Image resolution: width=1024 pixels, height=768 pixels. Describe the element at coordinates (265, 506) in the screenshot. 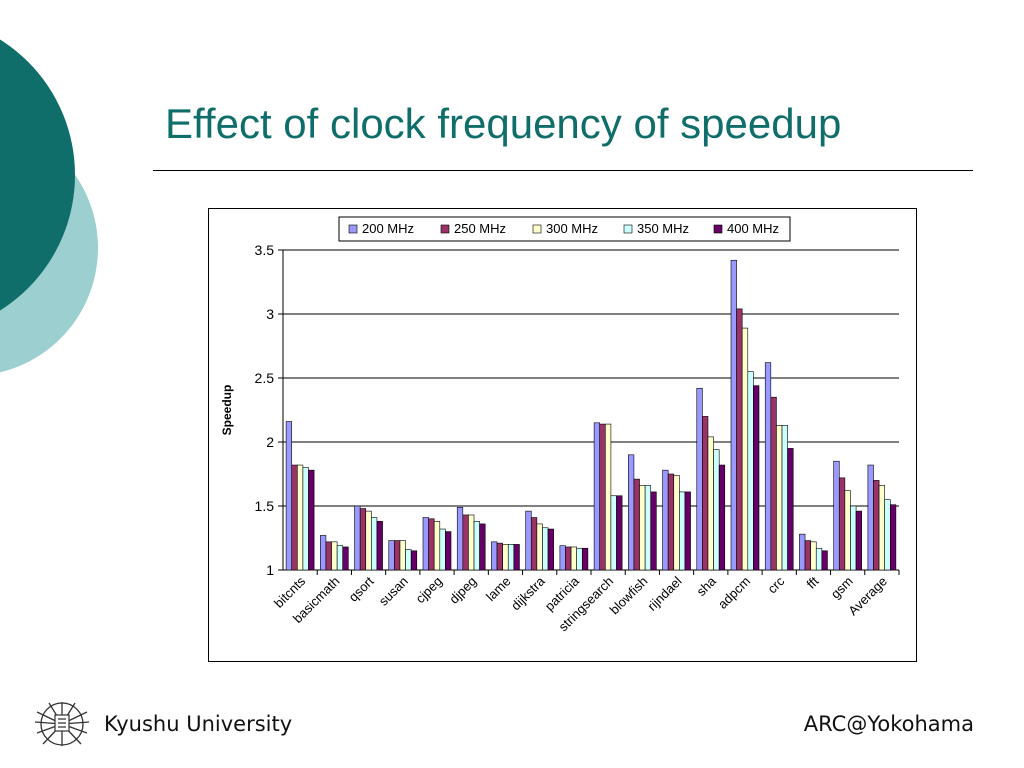

I see `y-tick-label: 1.5` at that location.